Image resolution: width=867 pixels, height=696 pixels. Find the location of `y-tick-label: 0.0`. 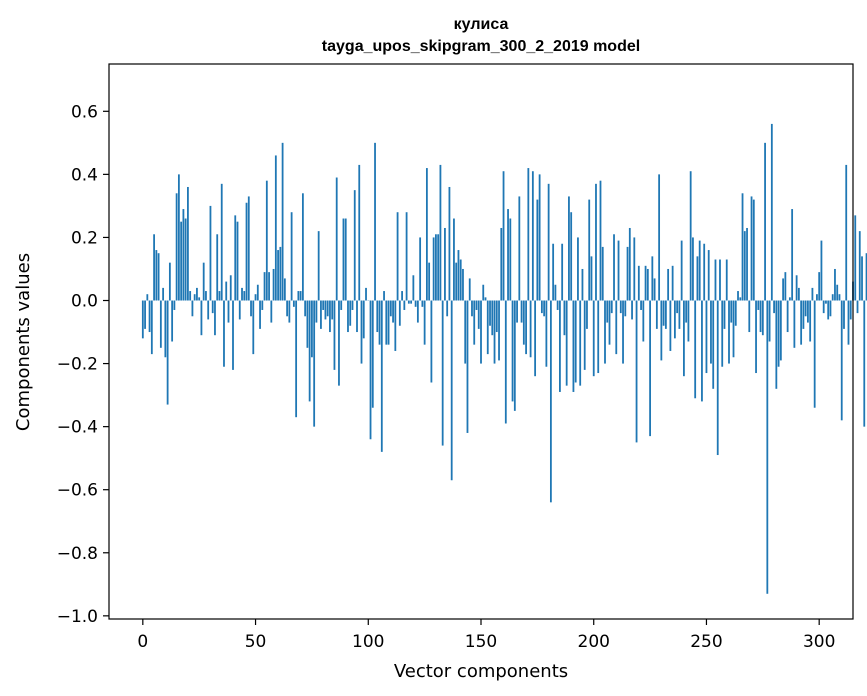

y-tick-label: 0.0 is located at coordinates (84, 302).